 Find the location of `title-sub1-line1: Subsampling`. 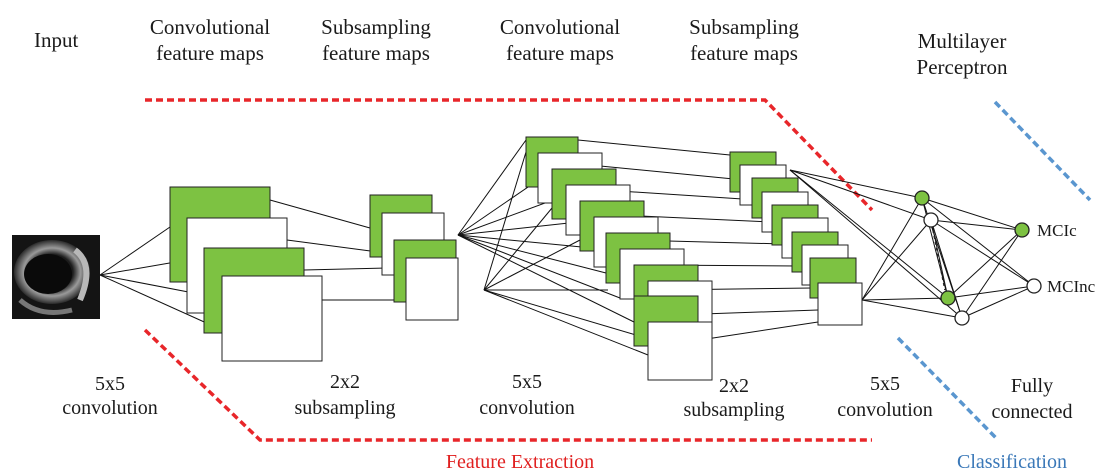

title-sub1-line1: Subsampling is located at coordinates (376, 27).